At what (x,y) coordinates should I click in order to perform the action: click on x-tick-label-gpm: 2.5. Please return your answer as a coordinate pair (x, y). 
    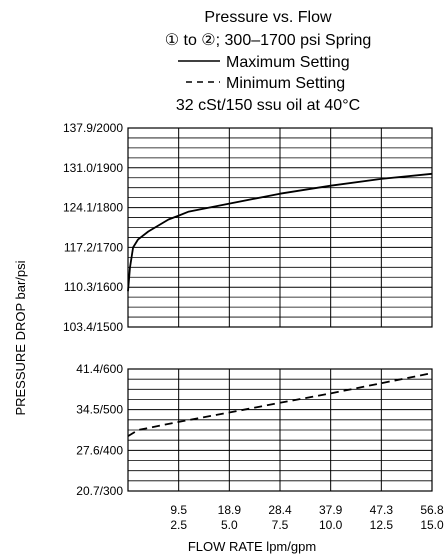
    Looking at the image, I should click on (178, 525).